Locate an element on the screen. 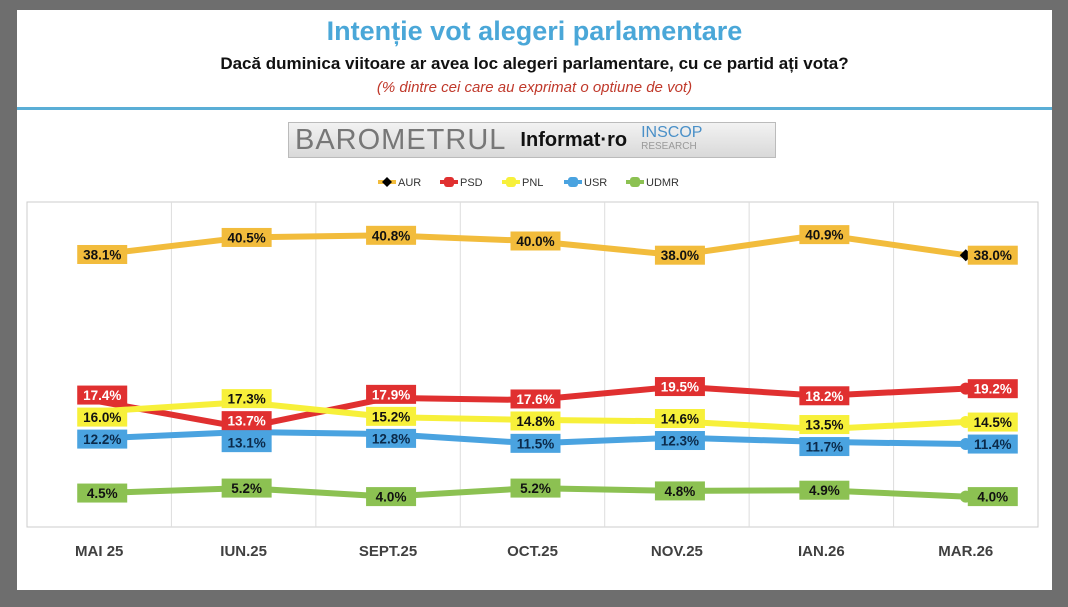 The image size is (1068, 607). data-label-usr: 12.2% is located at coordinates (102, 439).